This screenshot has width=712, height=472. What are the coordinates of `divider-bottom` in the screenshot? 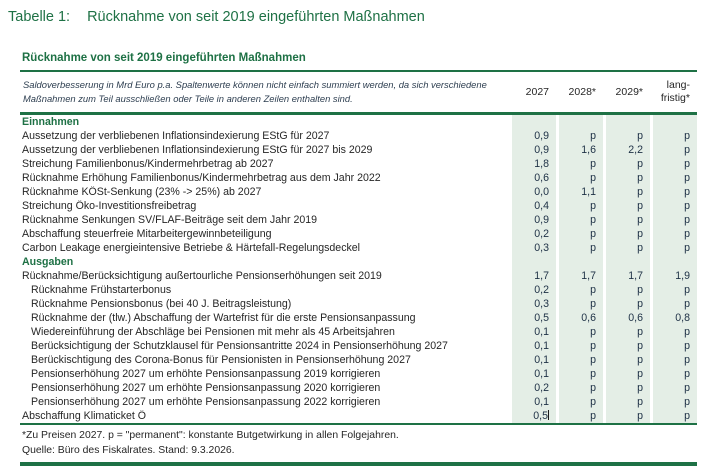 It's located at (358, 423).